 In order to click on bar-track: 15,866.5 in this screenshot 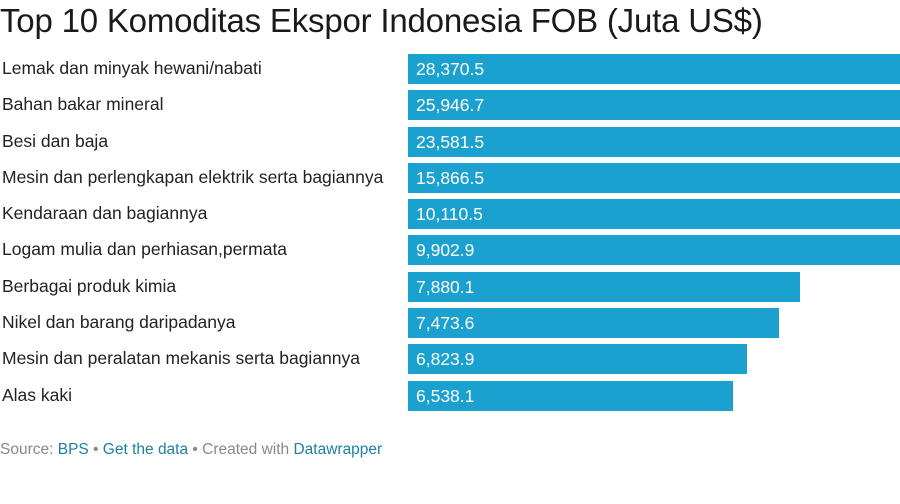, I will do `click(654, 177)`.